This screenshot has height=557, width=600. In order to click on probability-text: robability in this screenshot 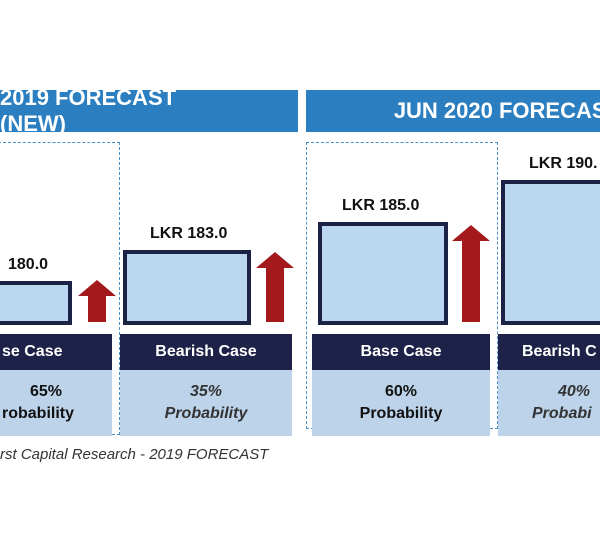, I will do `click(38, 413)`.